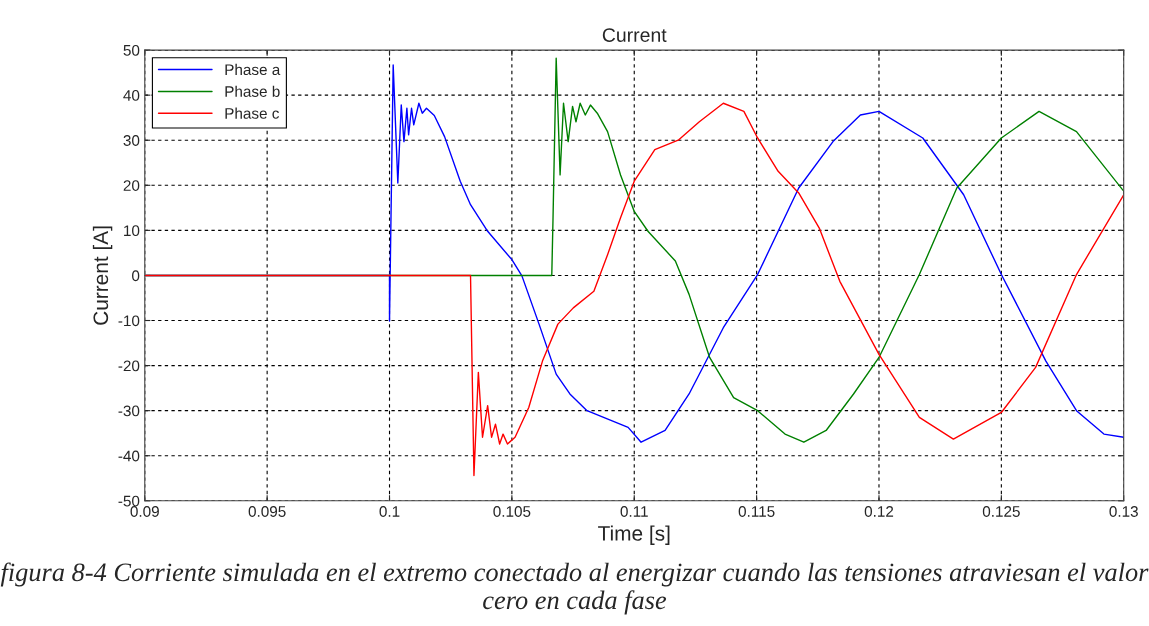  What do you see at coordinates (129, 456) in the screenshot?
I see `y-tick-label: -40` at bounding box center [129, 456].